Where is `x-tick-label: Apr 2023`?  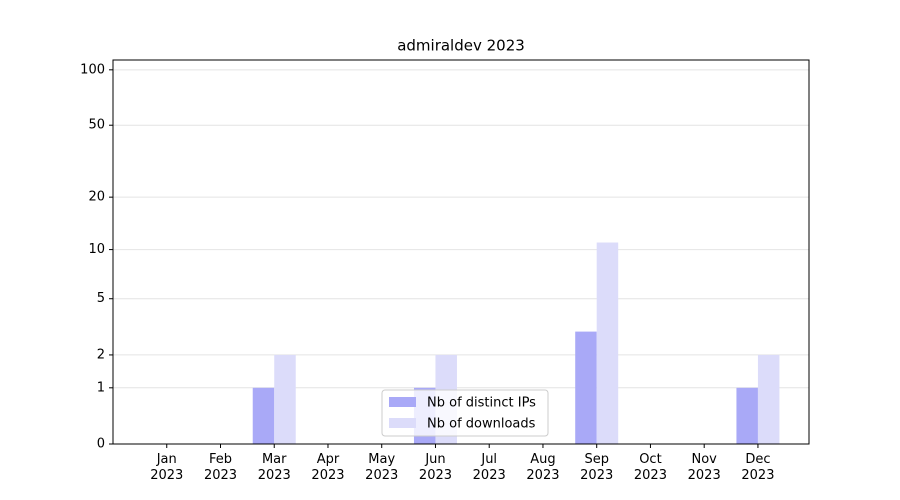
x-tick-label: Apr 2023 is located at coordinates (328, 467).